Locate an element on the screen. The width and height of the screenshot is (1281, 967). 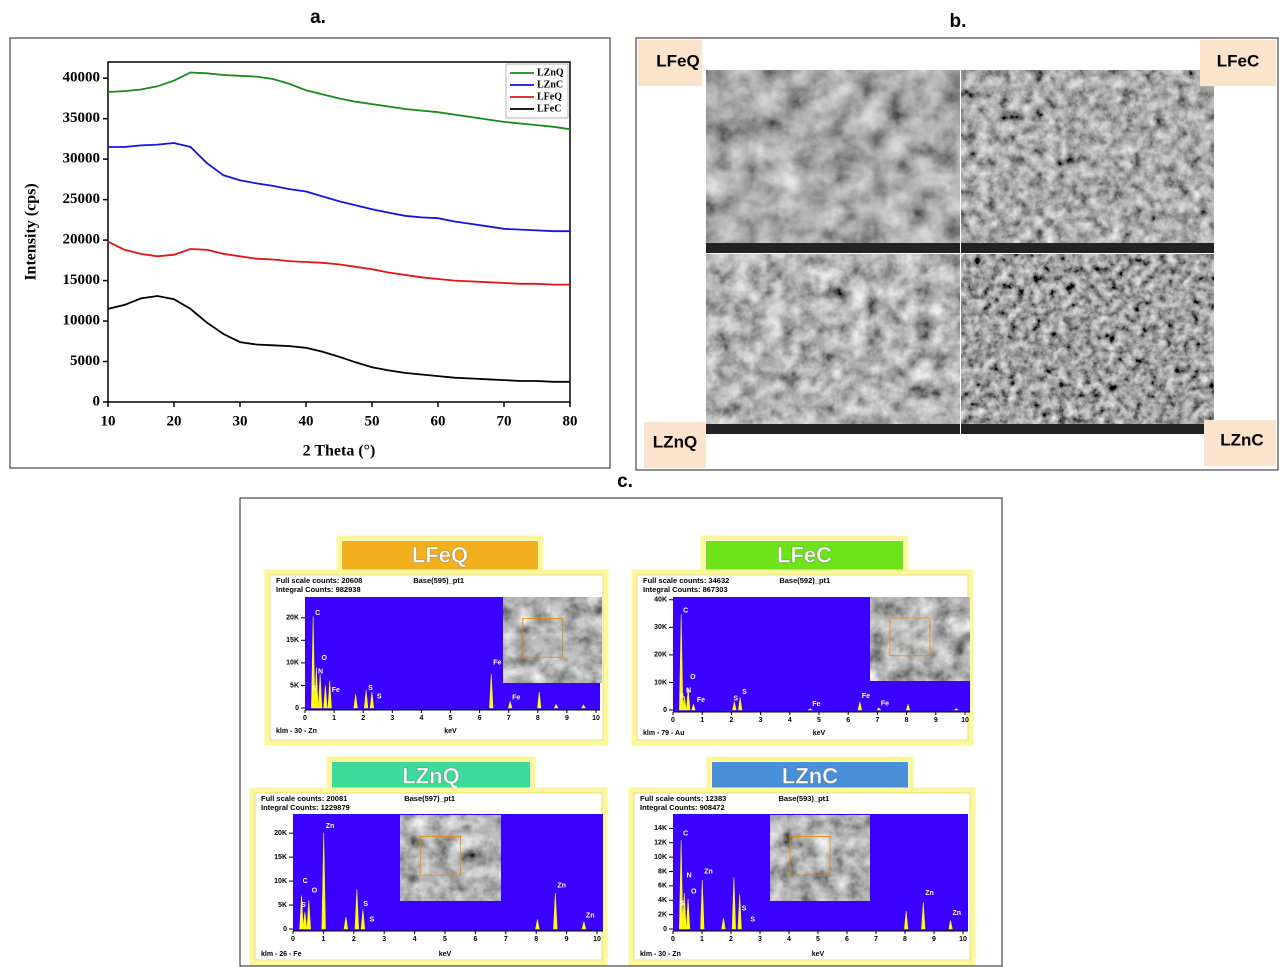
y-tick-label: 14K is located at coordinates (660, 828).